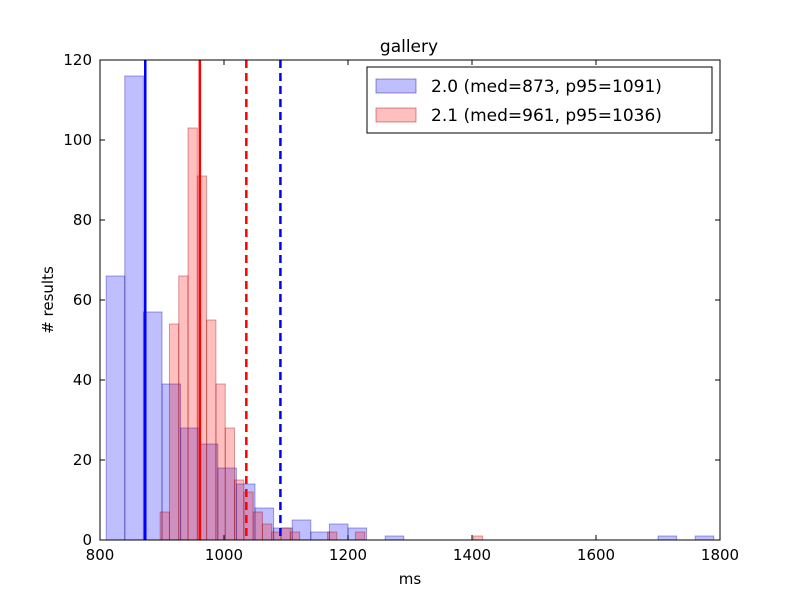  What do you see at coordinates (82, 460) in the screenshot?
I see `y-tick-label: 20` at bounding box center [82, 460].